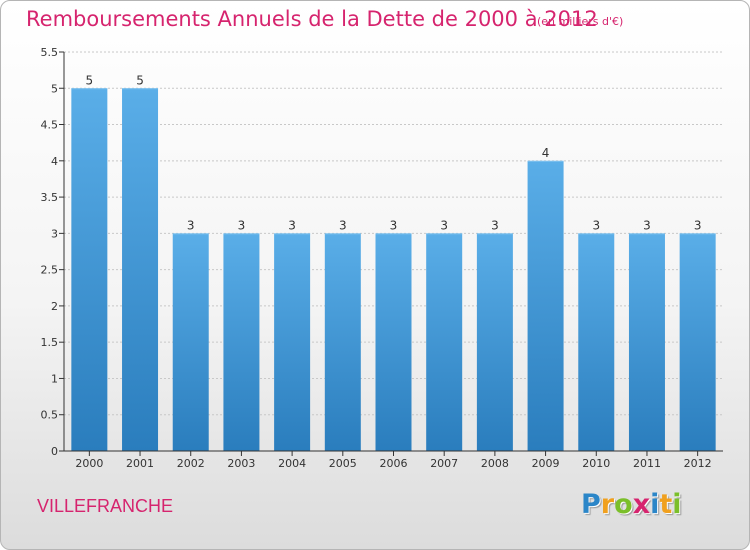 This screenshot has height=550, width=750. I want to click on data-label-2005: 3, so click(343, 225).